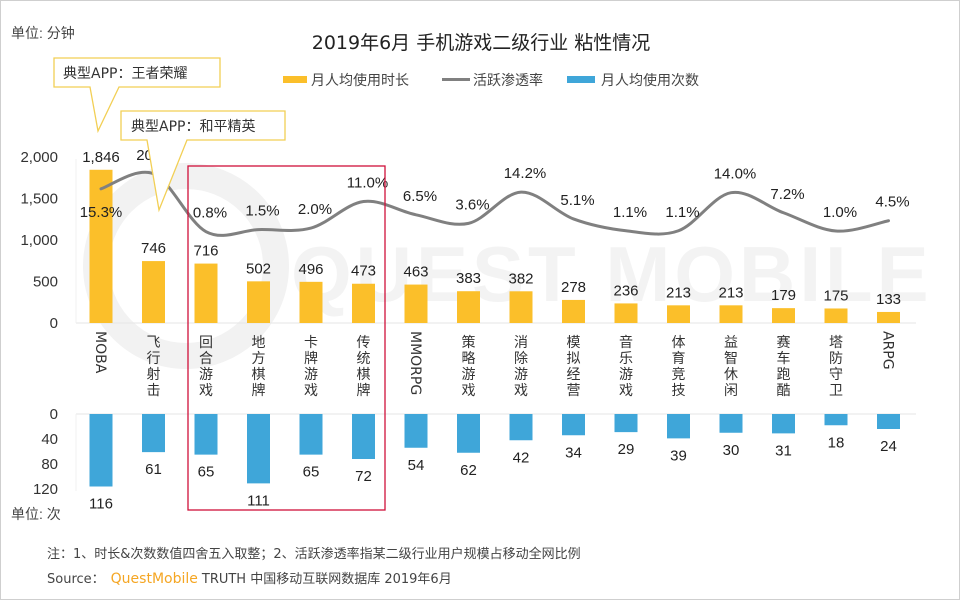 This screenshot has height=601, width=960. I want to click on category-label-char: 益, so click(731, 343).